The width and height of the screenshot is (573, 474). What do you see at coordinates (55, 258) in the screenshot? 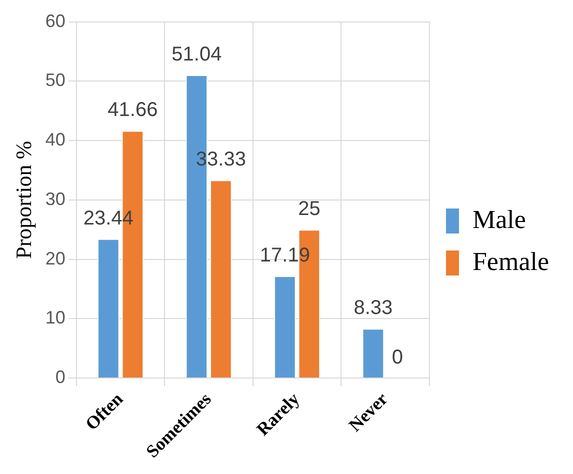
I see `y-tick-label: 20` at bounding box center [55, 258].